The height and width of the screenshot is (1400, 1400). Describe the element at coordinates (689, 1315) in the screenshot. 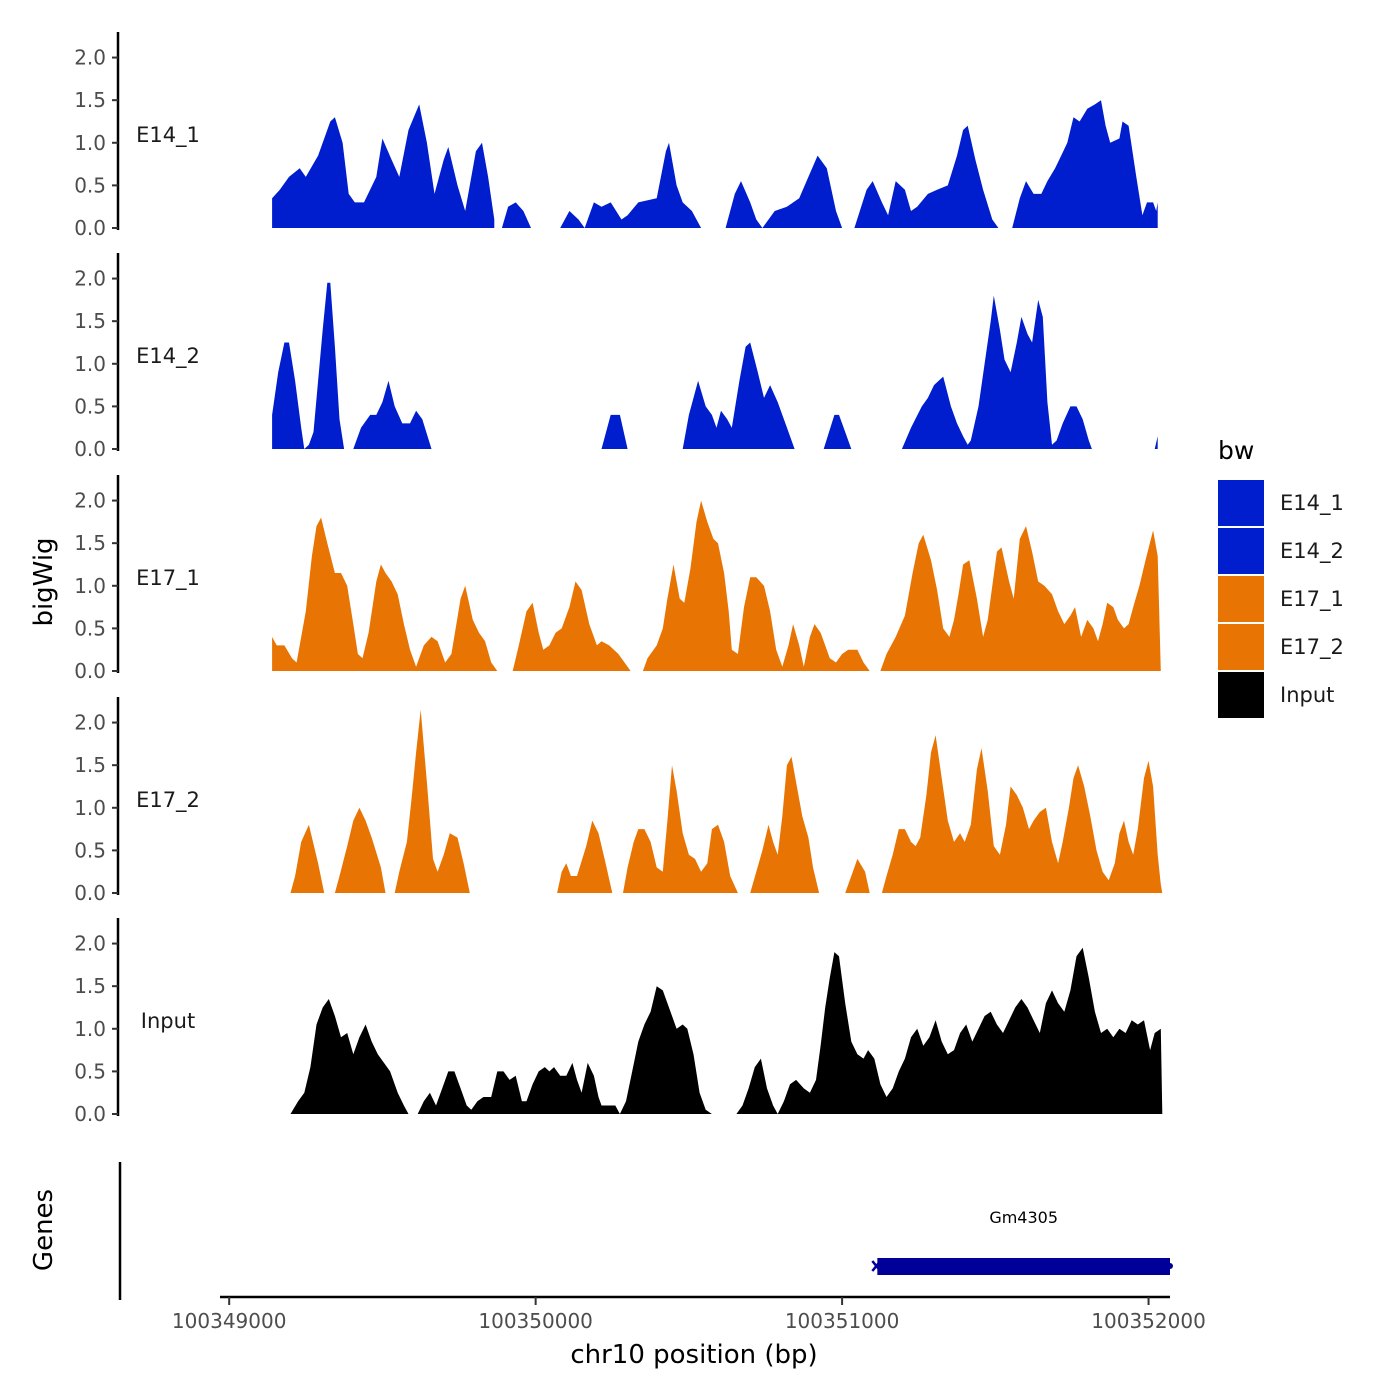

I see `x-ticks: 100349000 100350000 100351000 100352000` at that location.